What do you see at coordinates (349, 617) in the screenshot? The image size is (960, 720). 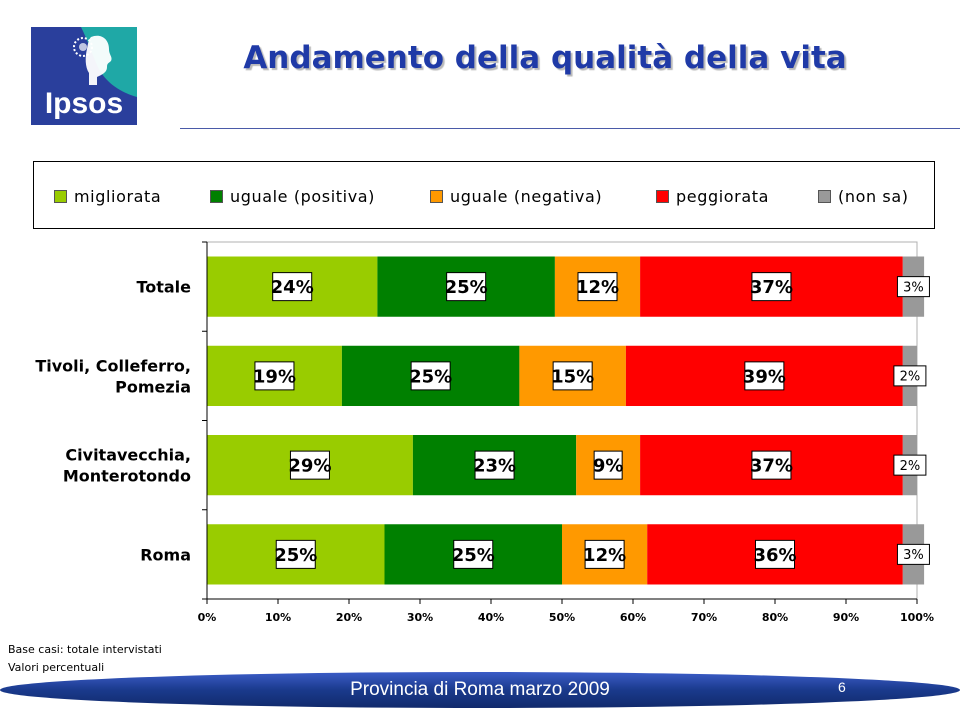 I see `x-tick-label: 20%` at bounding box center [349, 617].